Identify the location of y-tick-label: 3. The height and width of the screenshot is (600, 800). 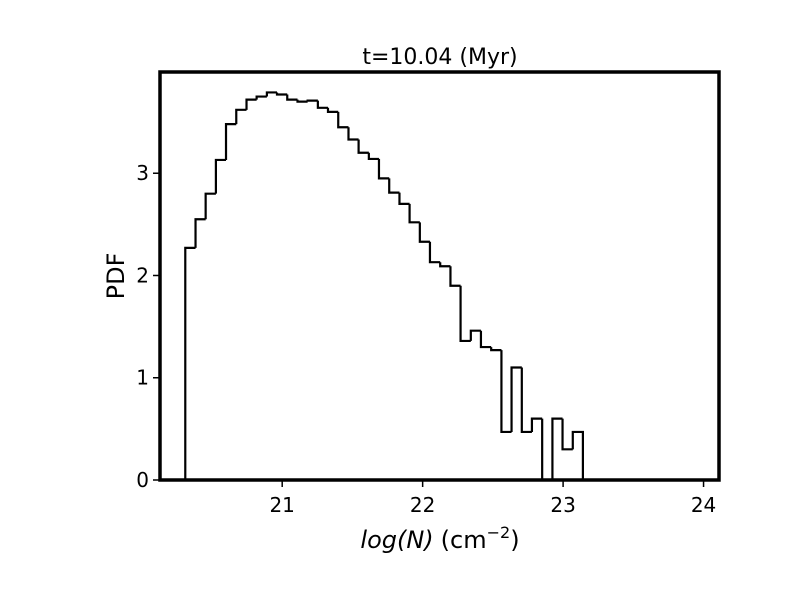
(142, 173).